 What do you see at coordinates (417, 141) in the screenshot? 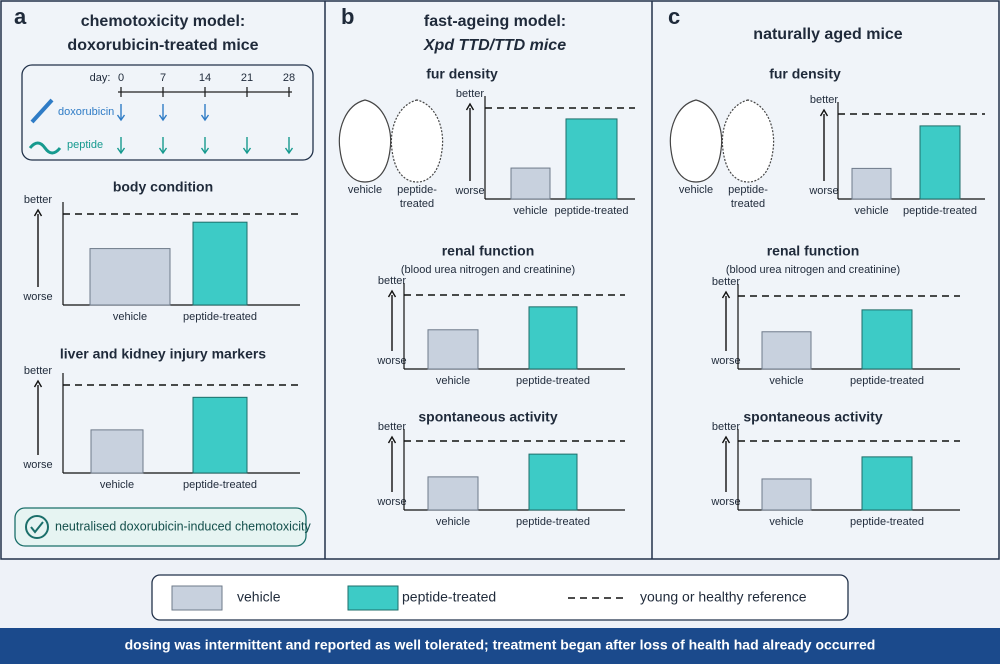
I see `mouse-icon` at bounding box center [417, 141].